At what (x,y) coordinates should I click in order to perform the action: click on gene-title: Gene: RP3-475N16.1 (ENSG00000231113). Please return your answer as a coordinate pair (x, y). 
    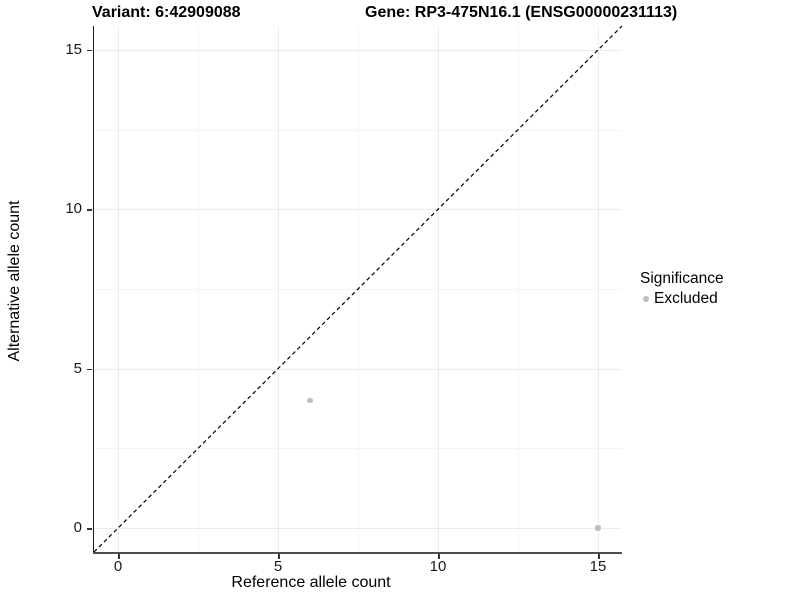
    Looking at the image, I should click on (521, 12).